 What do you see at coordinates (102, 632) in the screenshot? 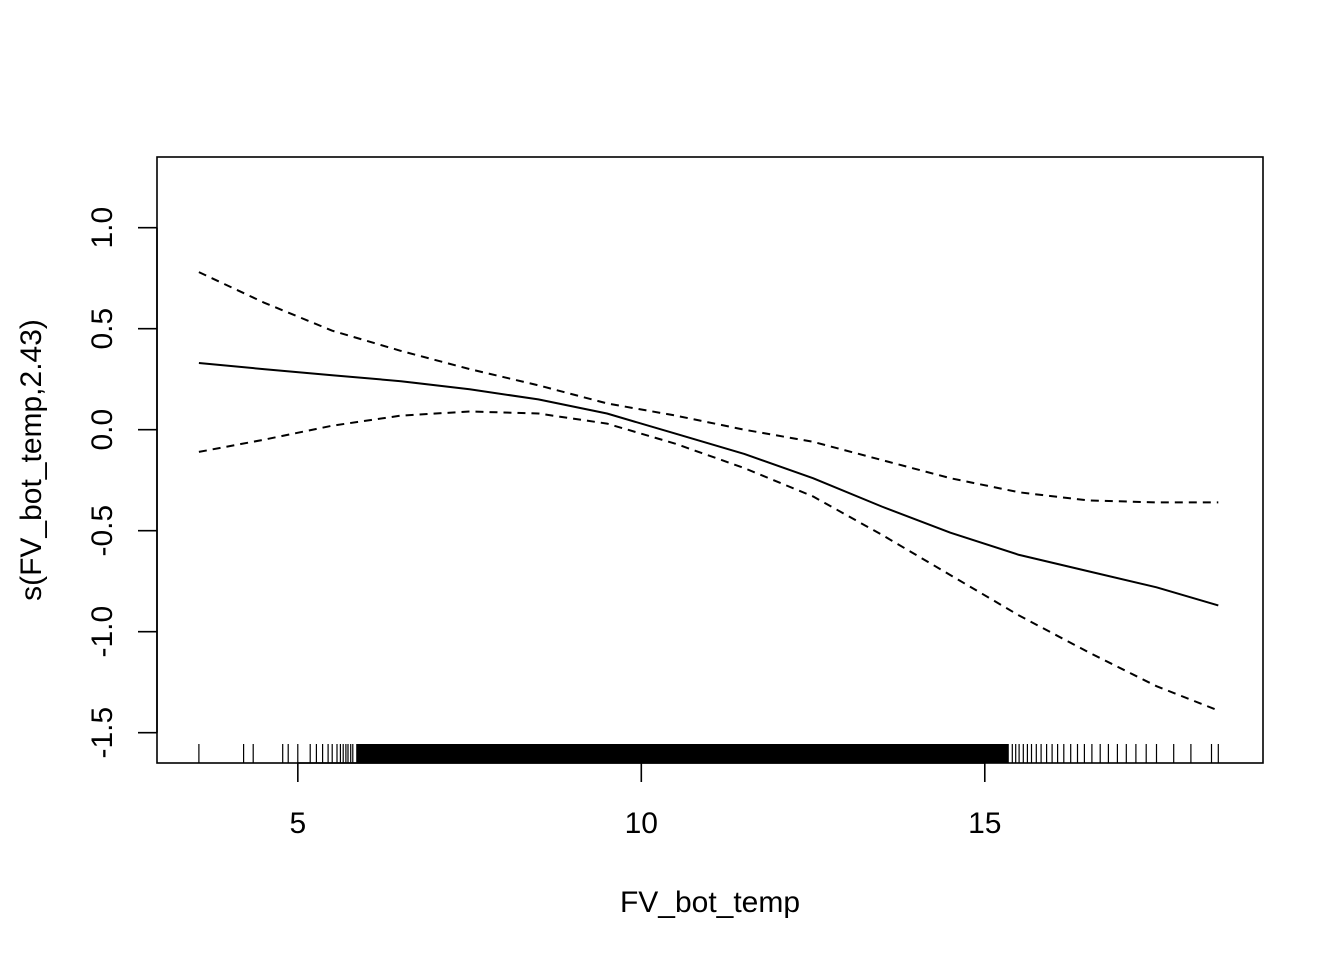
I see `y-tick-label: -1.0` at bounding box center [102, 632].